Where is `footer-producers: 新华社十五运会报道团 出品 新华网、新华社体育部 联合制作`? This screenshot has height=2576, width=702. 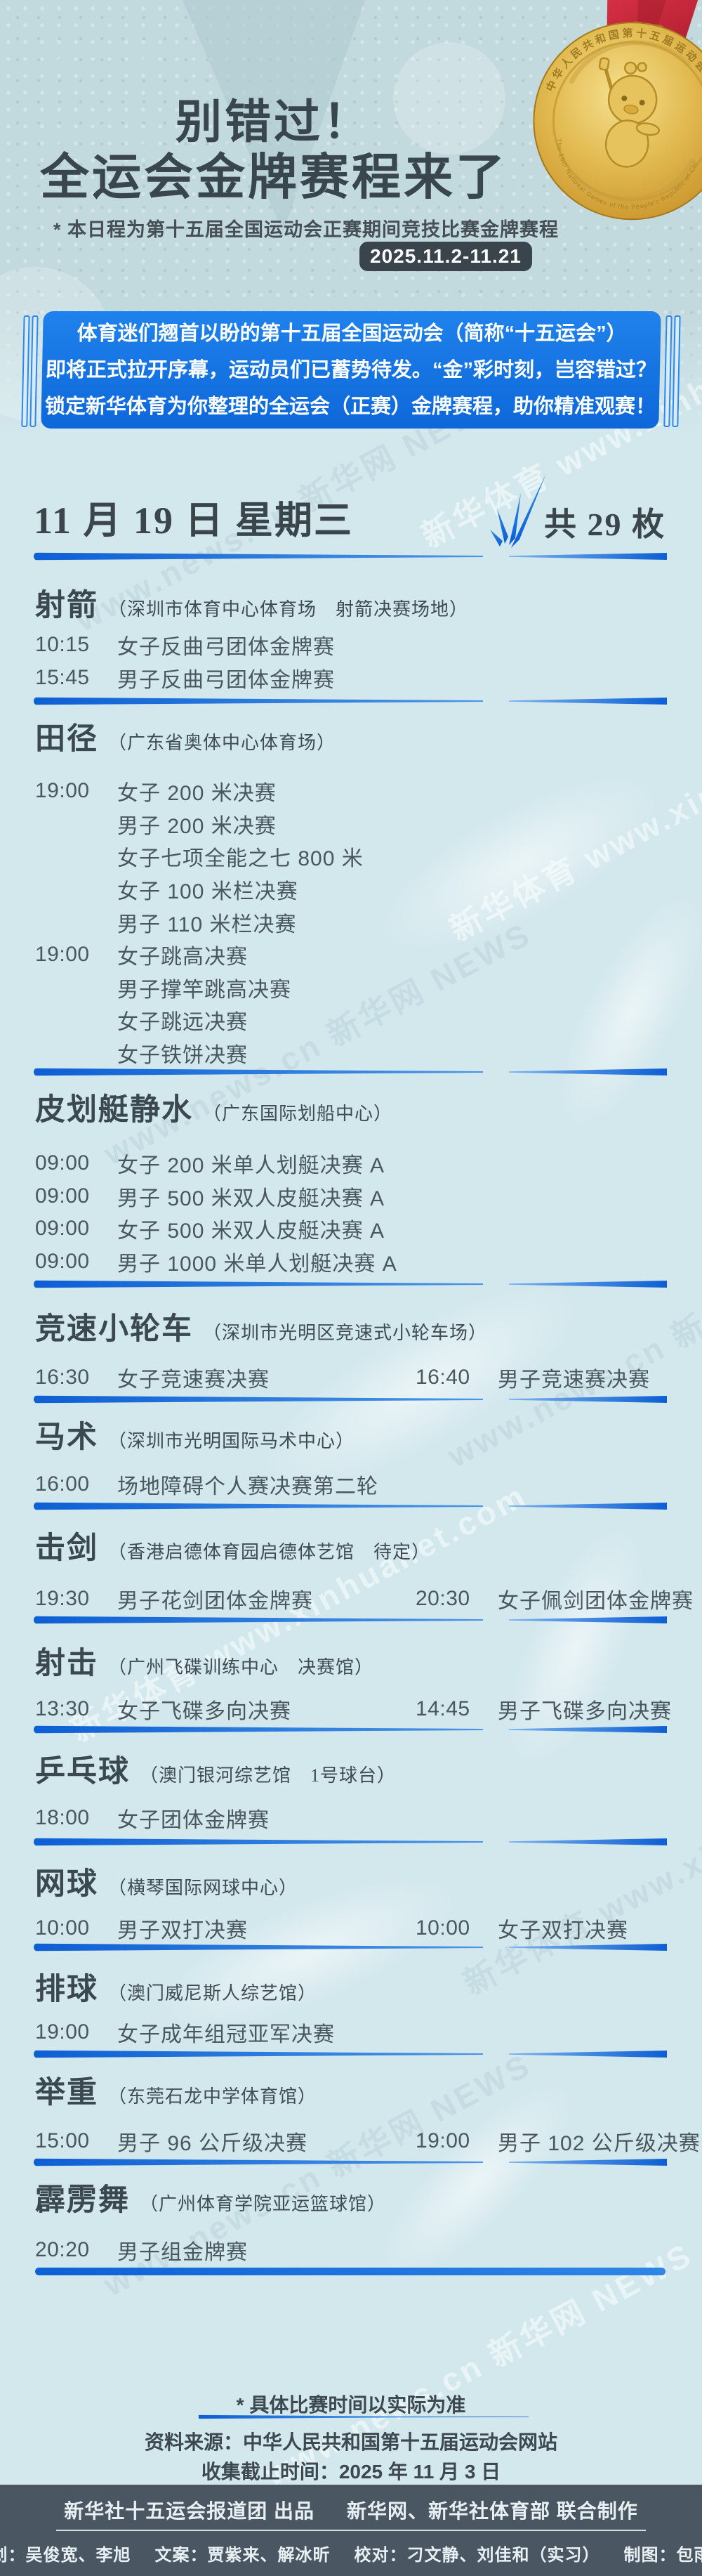 footer-producers: 新华社十五运会报道团 出品 新华网、新华社体育部 联合制作 is located at coordinates (351, 2510).